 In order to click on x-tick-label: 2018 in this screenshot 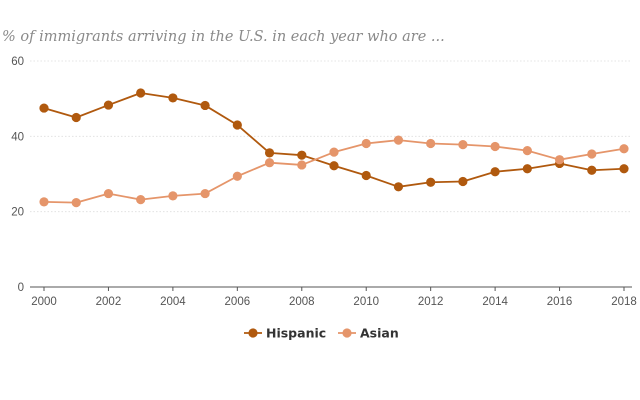, I will do `click(624, 302)`.